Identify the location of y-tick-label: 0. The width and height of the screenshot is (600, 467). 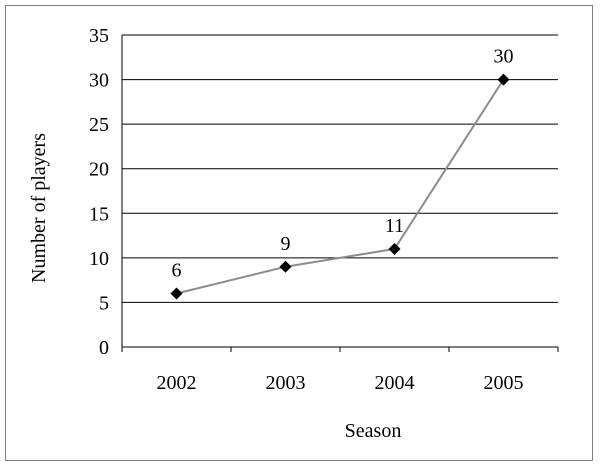
(104, 348).